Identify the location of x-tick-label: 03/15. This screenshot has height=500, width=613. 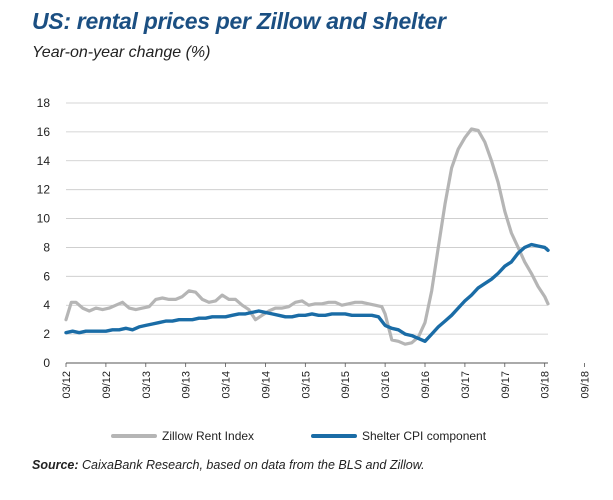
(306, 385).